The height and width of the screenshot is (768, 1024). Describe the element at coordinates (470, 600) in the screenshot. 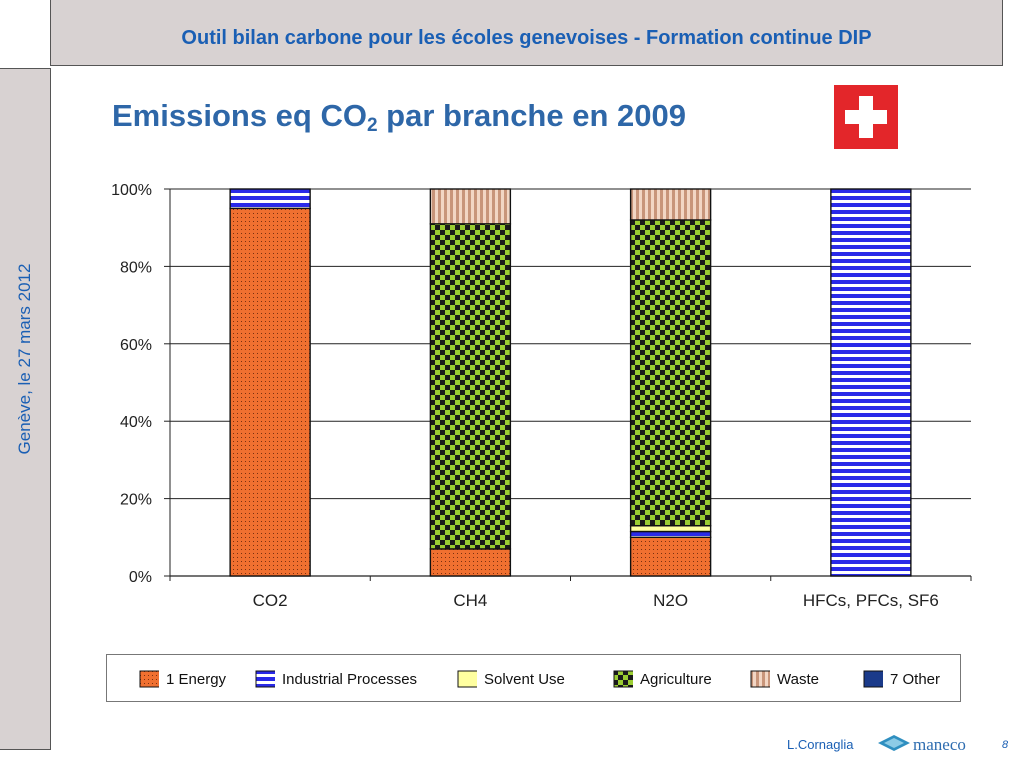

I see `x-tick-label: CH4` at that location.